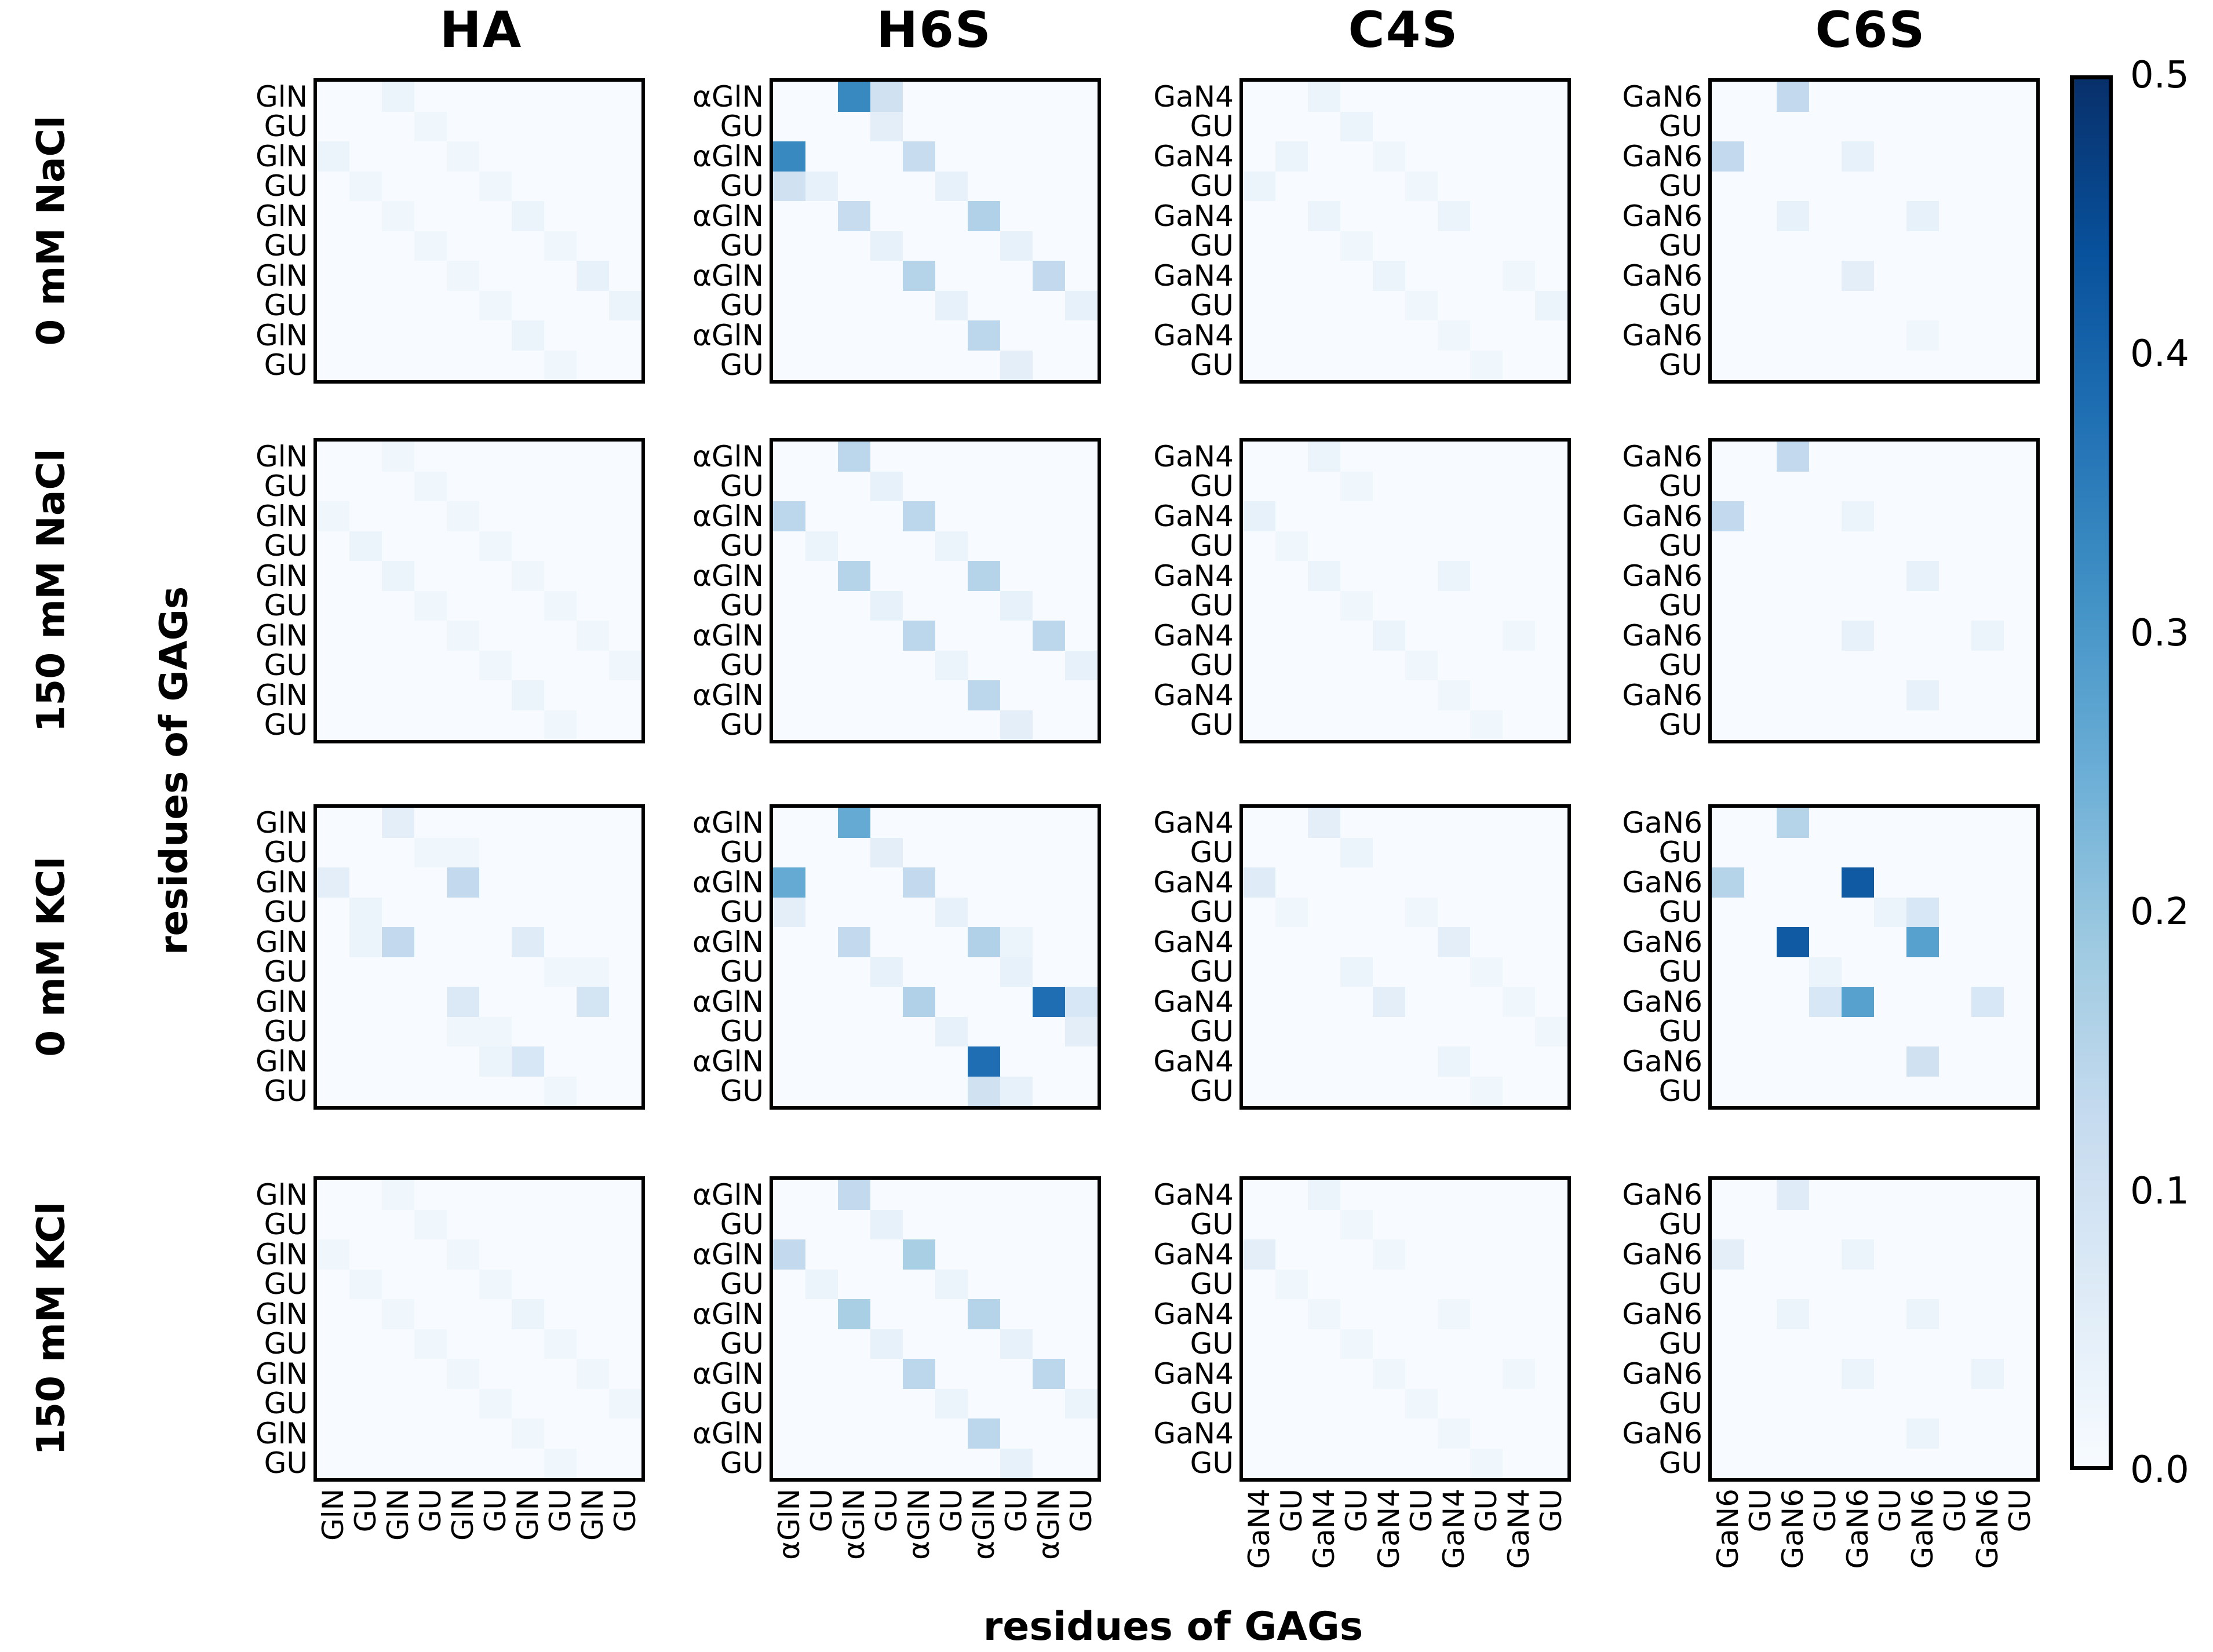 The height and width of the screenshot is (1652, 2213). Describe the element at coordinates (1662, 1374) in the screenshot. I see `y-tick-label: GaN6` at that location.